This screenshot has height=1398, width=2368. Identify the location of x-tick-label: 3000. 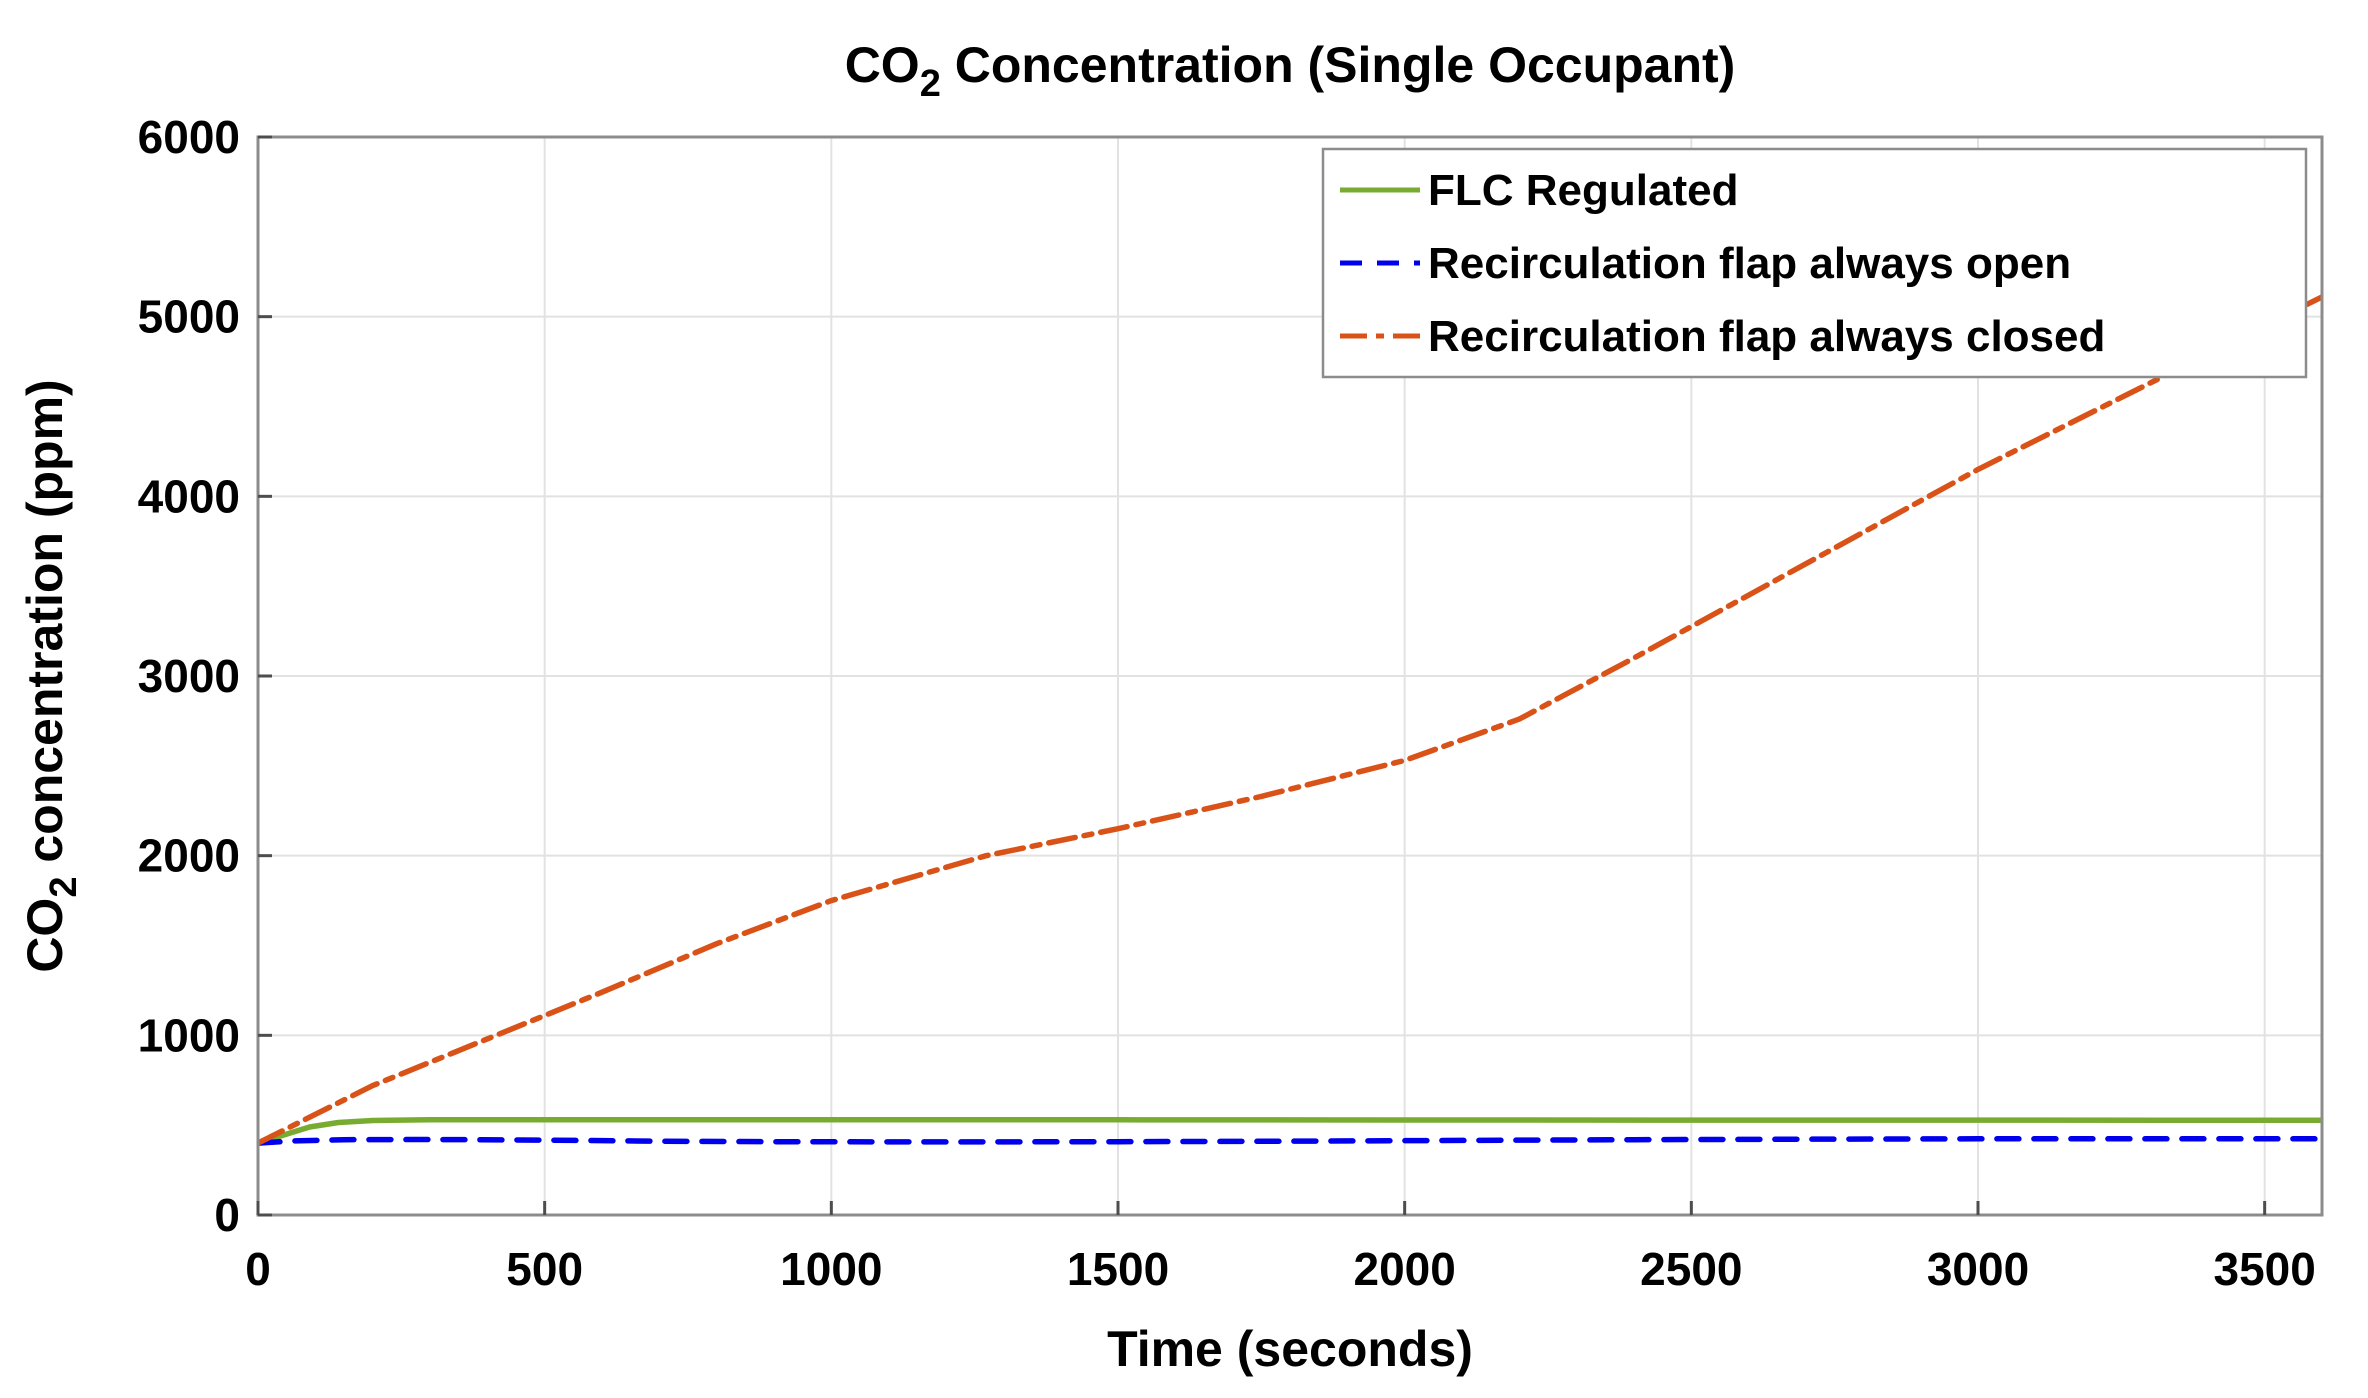
(1978, 1269).